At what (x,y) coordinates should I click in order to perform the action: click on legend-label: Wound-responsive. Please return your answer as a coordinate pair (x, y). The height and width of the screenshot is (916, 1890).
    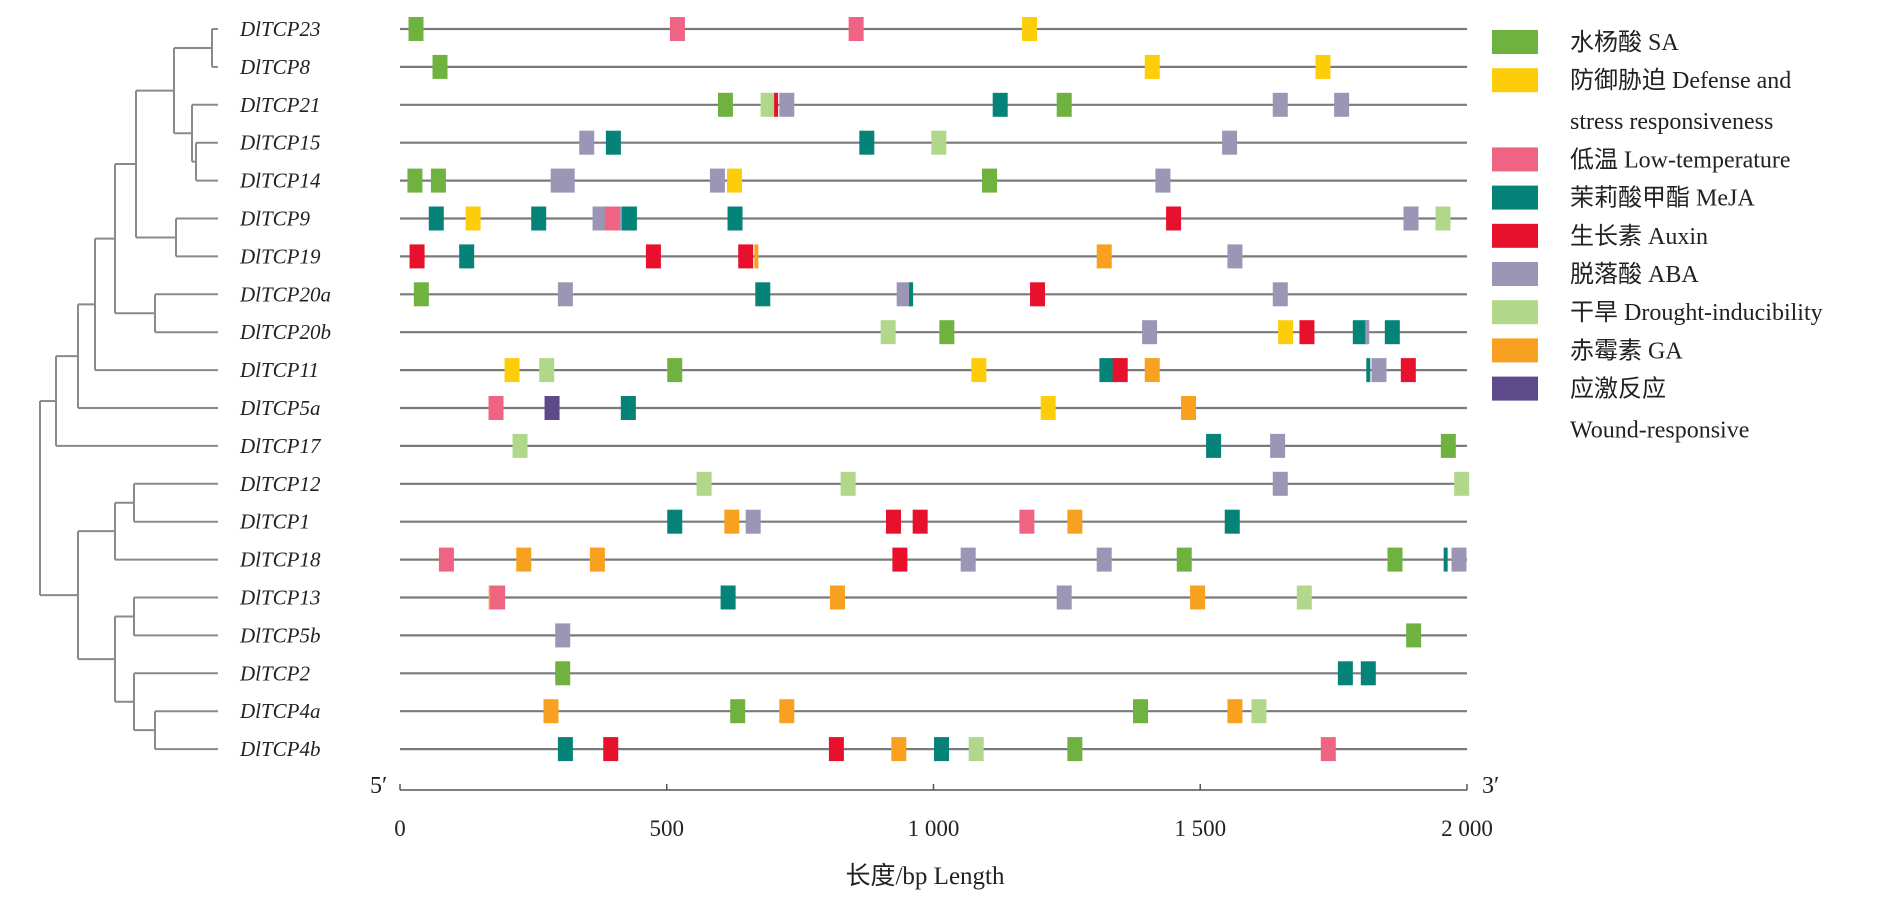
    Looking at the image, I should click on (1659, 431).